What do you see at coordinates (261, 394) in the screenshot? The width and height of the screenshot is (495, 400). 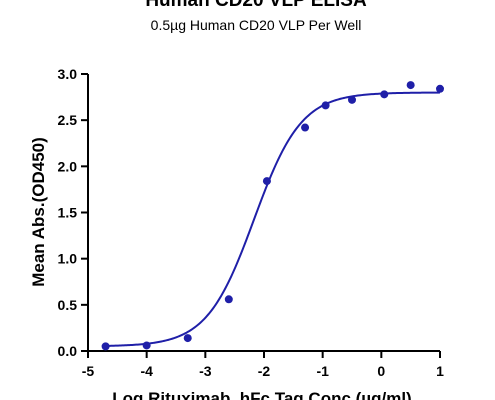 I see `x-axis-label: Log Rituximab, hFc Tag Conc.(µg/ml)` at bounding box center [261, 394].